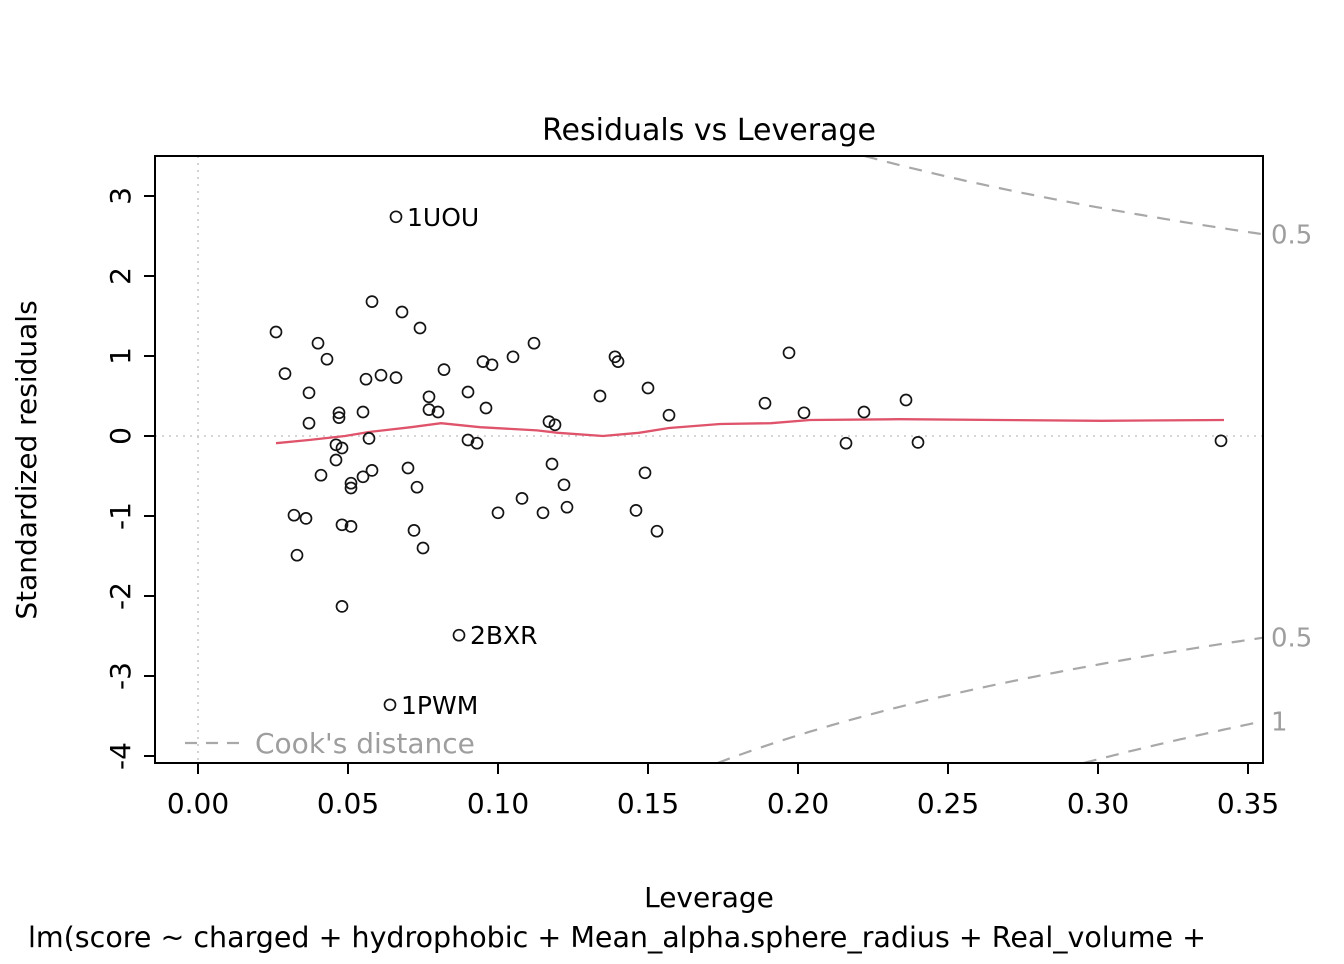 Image resolution: width=1344 pixels, height=964 pixels. Describe the element at coordinates (120, 516) in the screenshot. I see `y-tick-label: -1` at that location.